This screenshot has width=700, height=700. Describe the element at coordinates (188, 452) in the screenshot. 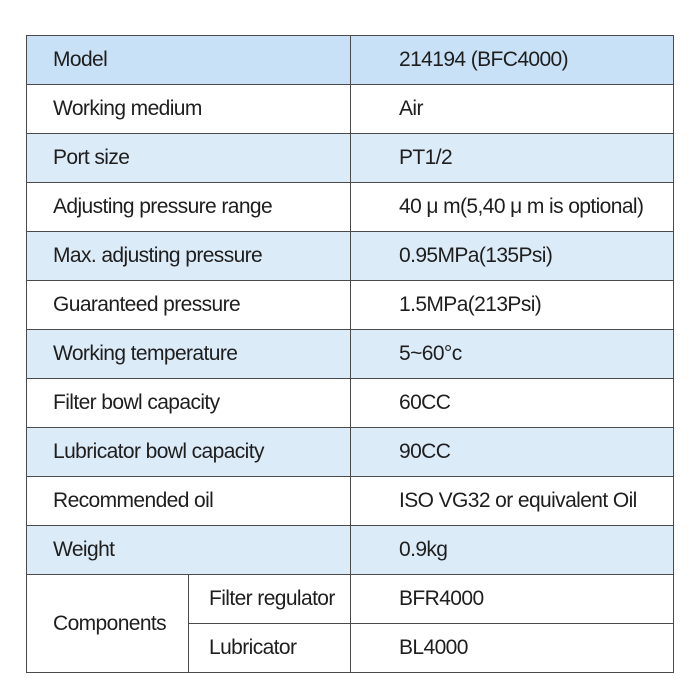

I see `row-label: Lubricator bowl capacity` at that location.